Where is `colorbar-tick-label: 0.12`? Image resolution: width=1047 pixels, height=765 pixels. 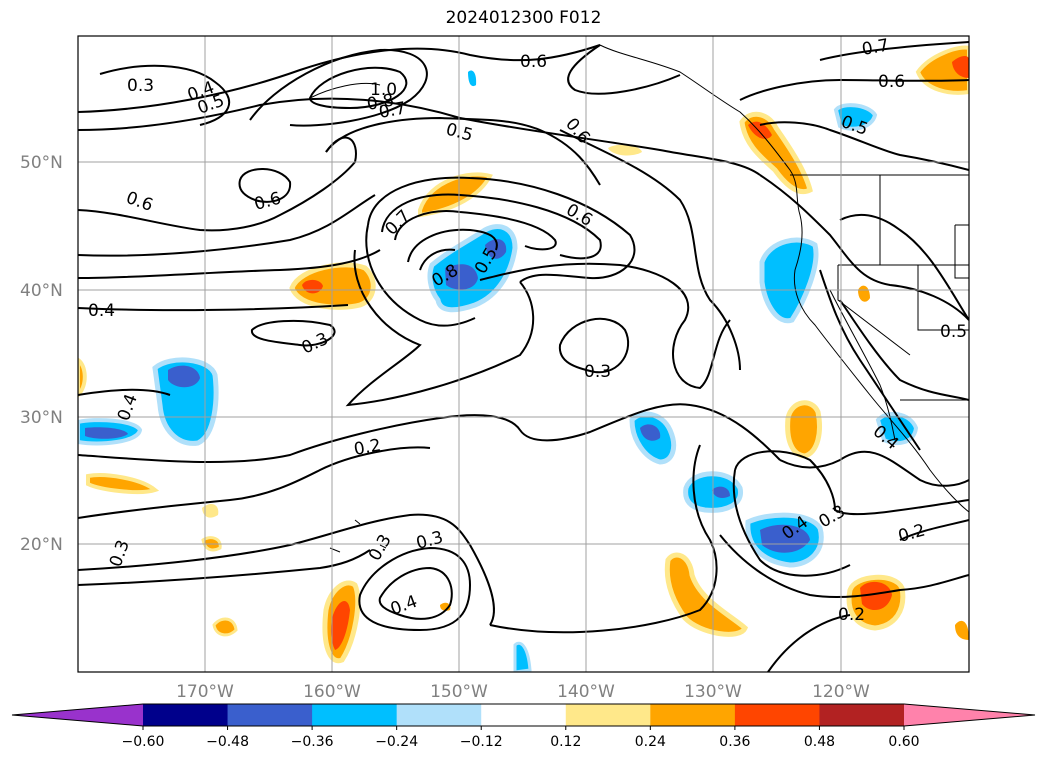 colorbar-tick-label: 0.12 is located at coordinates (565, 742).